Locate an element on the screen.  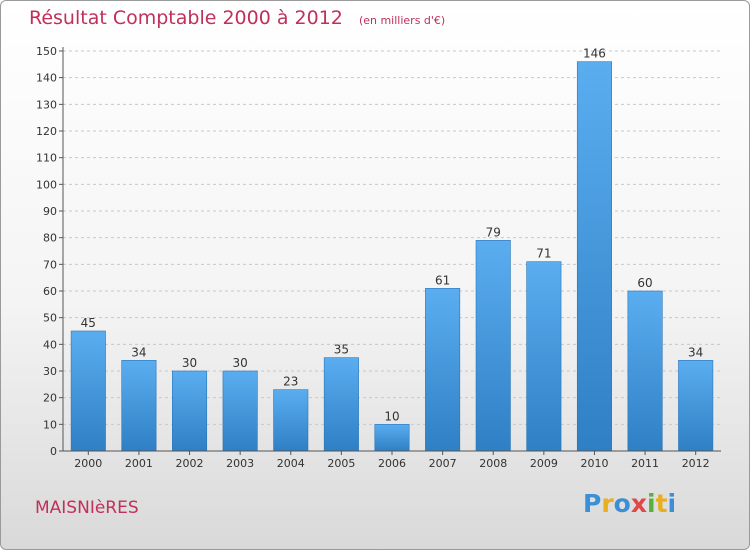
y-tick-label: 70 is located at coordinates (50, 264).